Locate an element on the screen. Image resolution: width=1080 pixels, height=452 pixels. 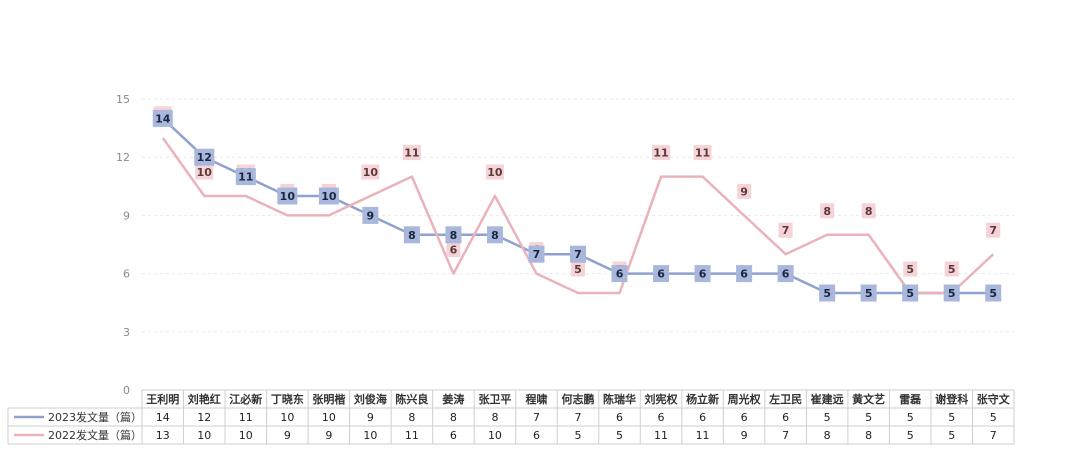
table-cell: 12 is located at coordinates (204, 417).